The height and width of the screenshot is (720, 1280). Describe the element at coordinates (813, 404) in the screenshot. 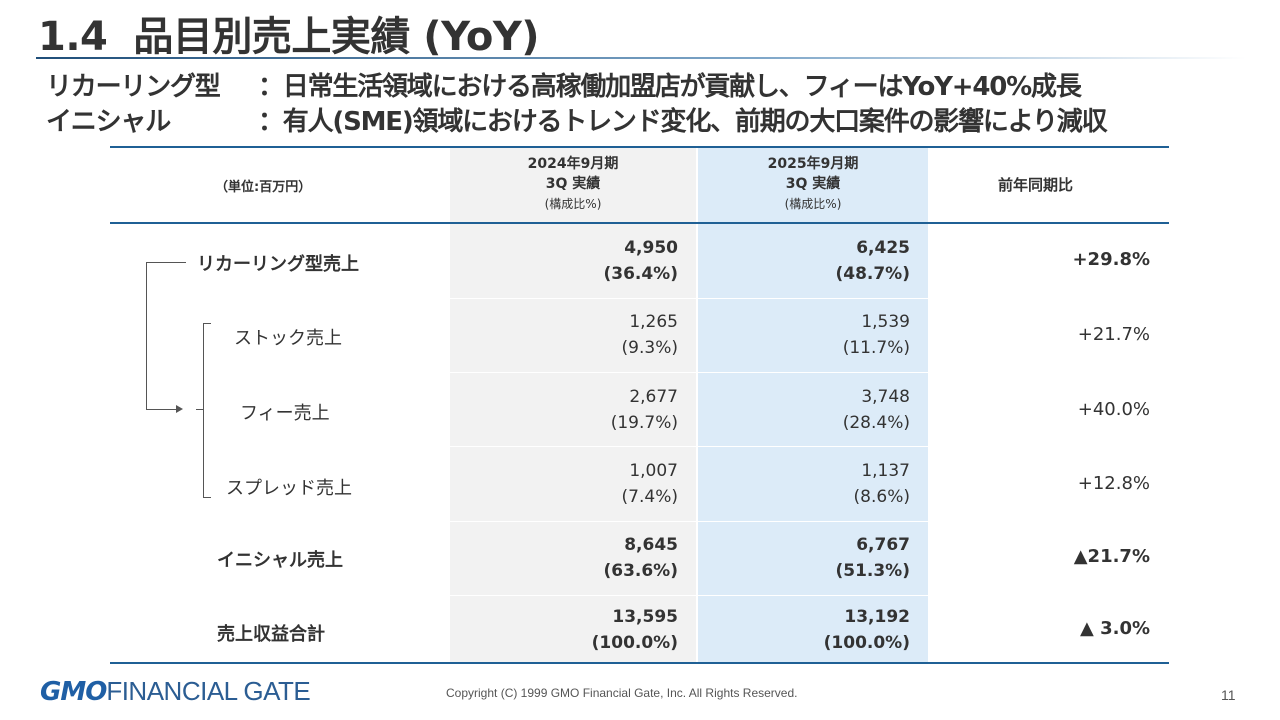

I see `column-2025-background` at that location.